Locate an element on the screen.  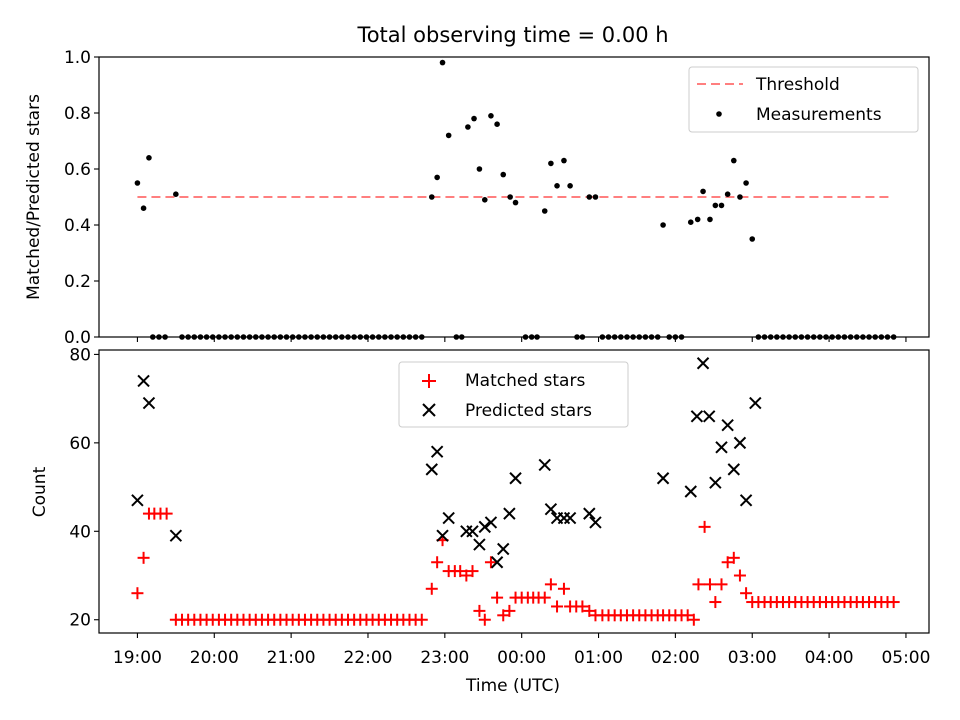
top-y-axis-label: Matched/Predicted stars is located at coordinates (34, 197).